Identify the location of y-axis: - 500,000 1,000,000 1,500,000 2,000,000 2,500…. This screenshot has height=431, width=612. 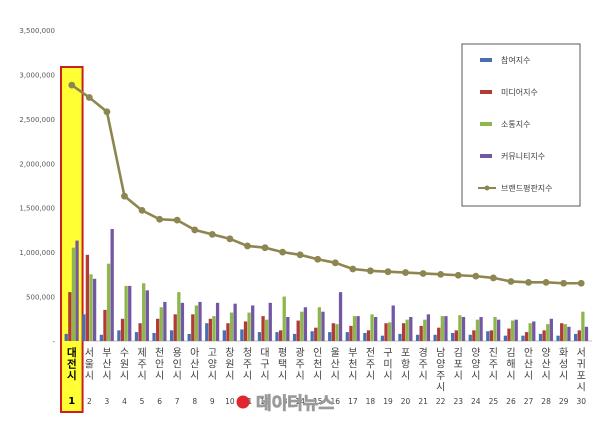
(37, 186).